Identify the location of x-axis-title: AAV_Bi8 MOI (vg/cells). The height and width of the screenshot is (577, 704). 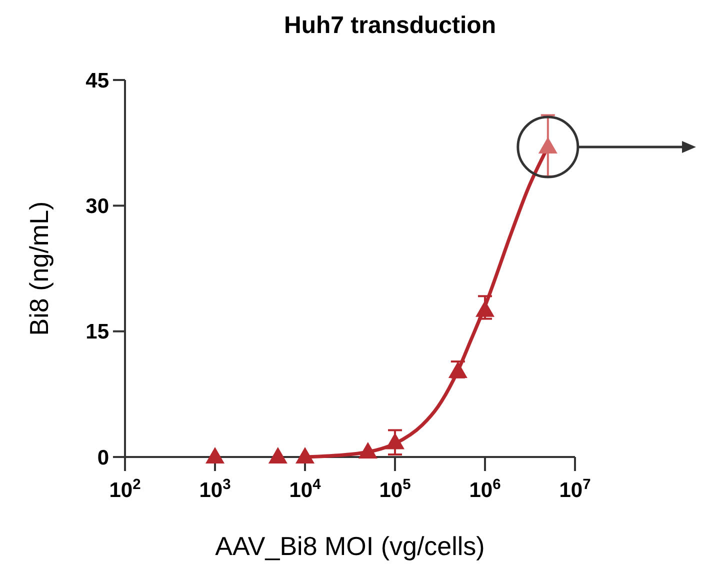
(350, 546).